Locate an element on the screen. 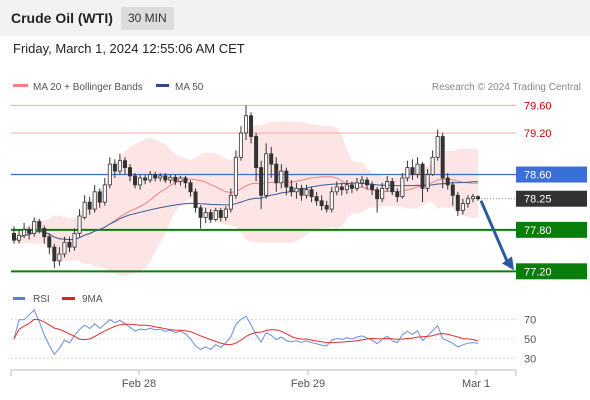 The image size is (590, 400). legend-ma20-label: MA 20 + Bollinger Bands is located at coordinates (88, 87).